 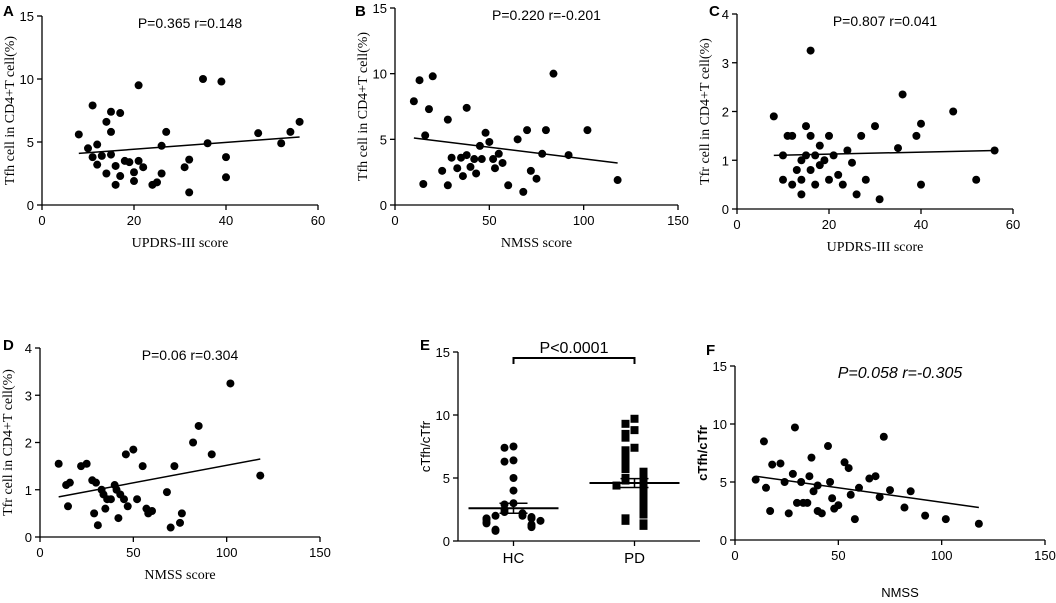 What do you see at coordinates (360, 11) in the screenshot?
I see `panel-label: B` at bounding box center [360, 11].